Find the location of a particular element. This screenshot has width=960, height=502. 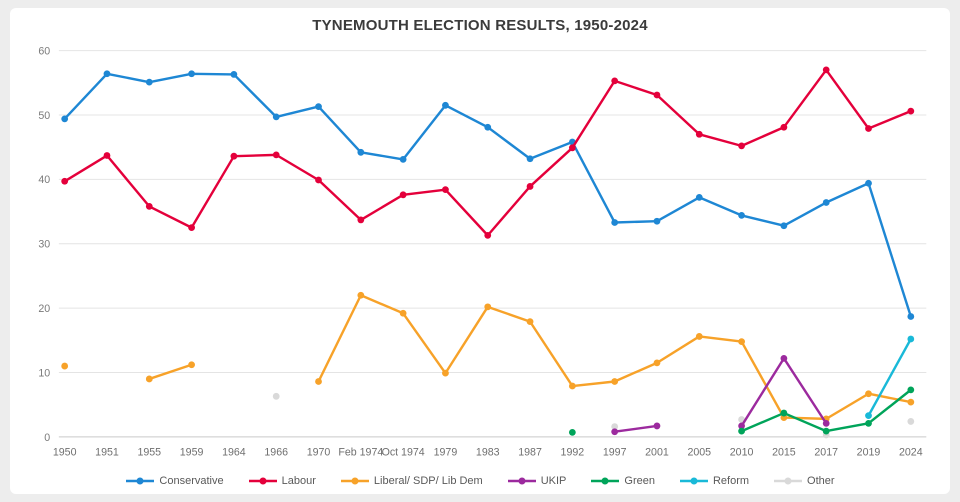

data-point-ukip-2017 is located at coordinates (826, 423).